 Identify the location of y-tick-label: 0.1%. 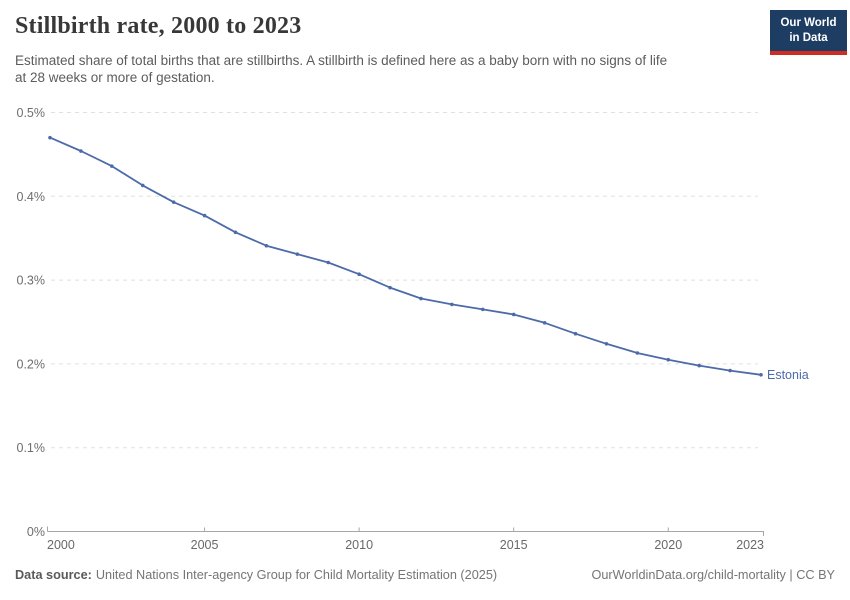
(31, 448).